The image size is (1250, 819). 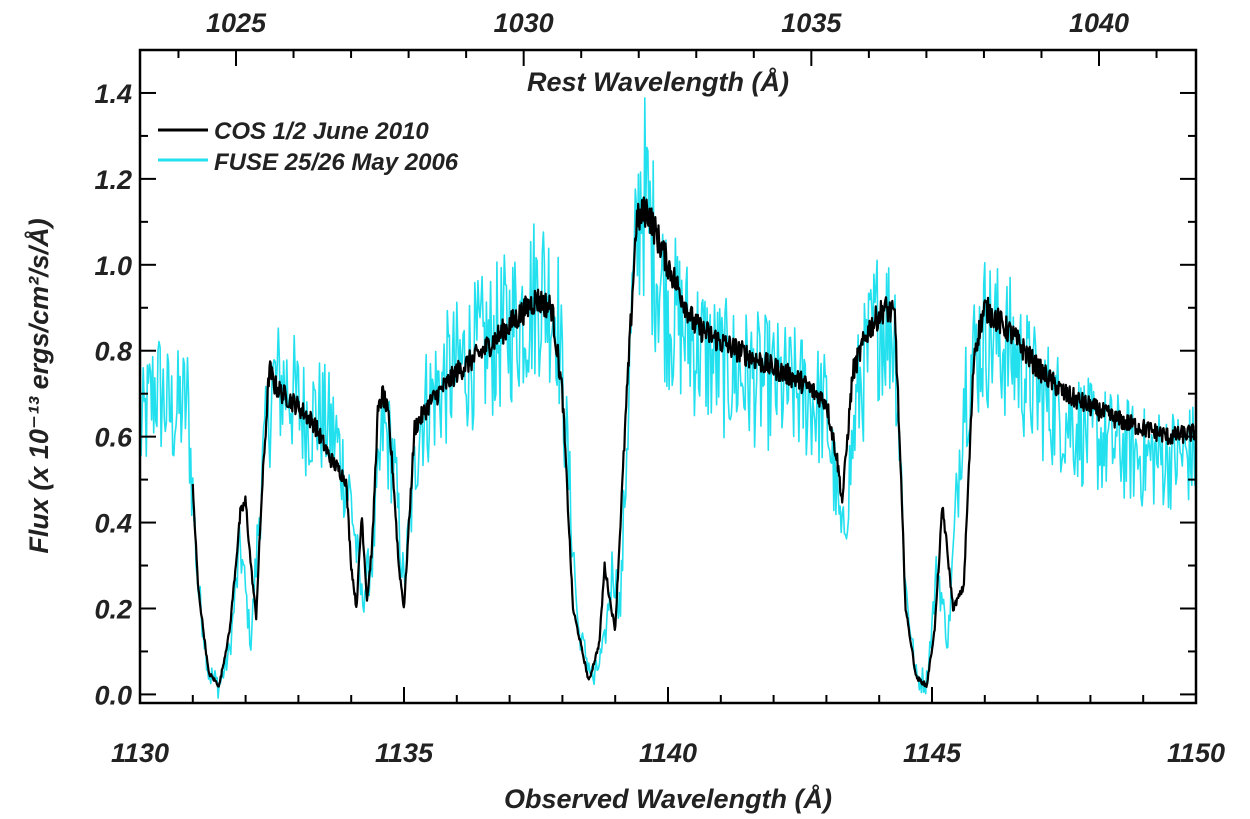 I want to click on x-tick-label: 1140, so click(x=668, y=753).